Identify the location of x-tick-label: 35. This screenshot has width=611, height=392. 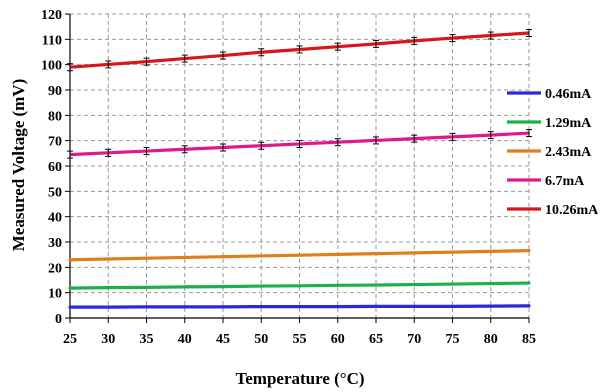
(147, 339).